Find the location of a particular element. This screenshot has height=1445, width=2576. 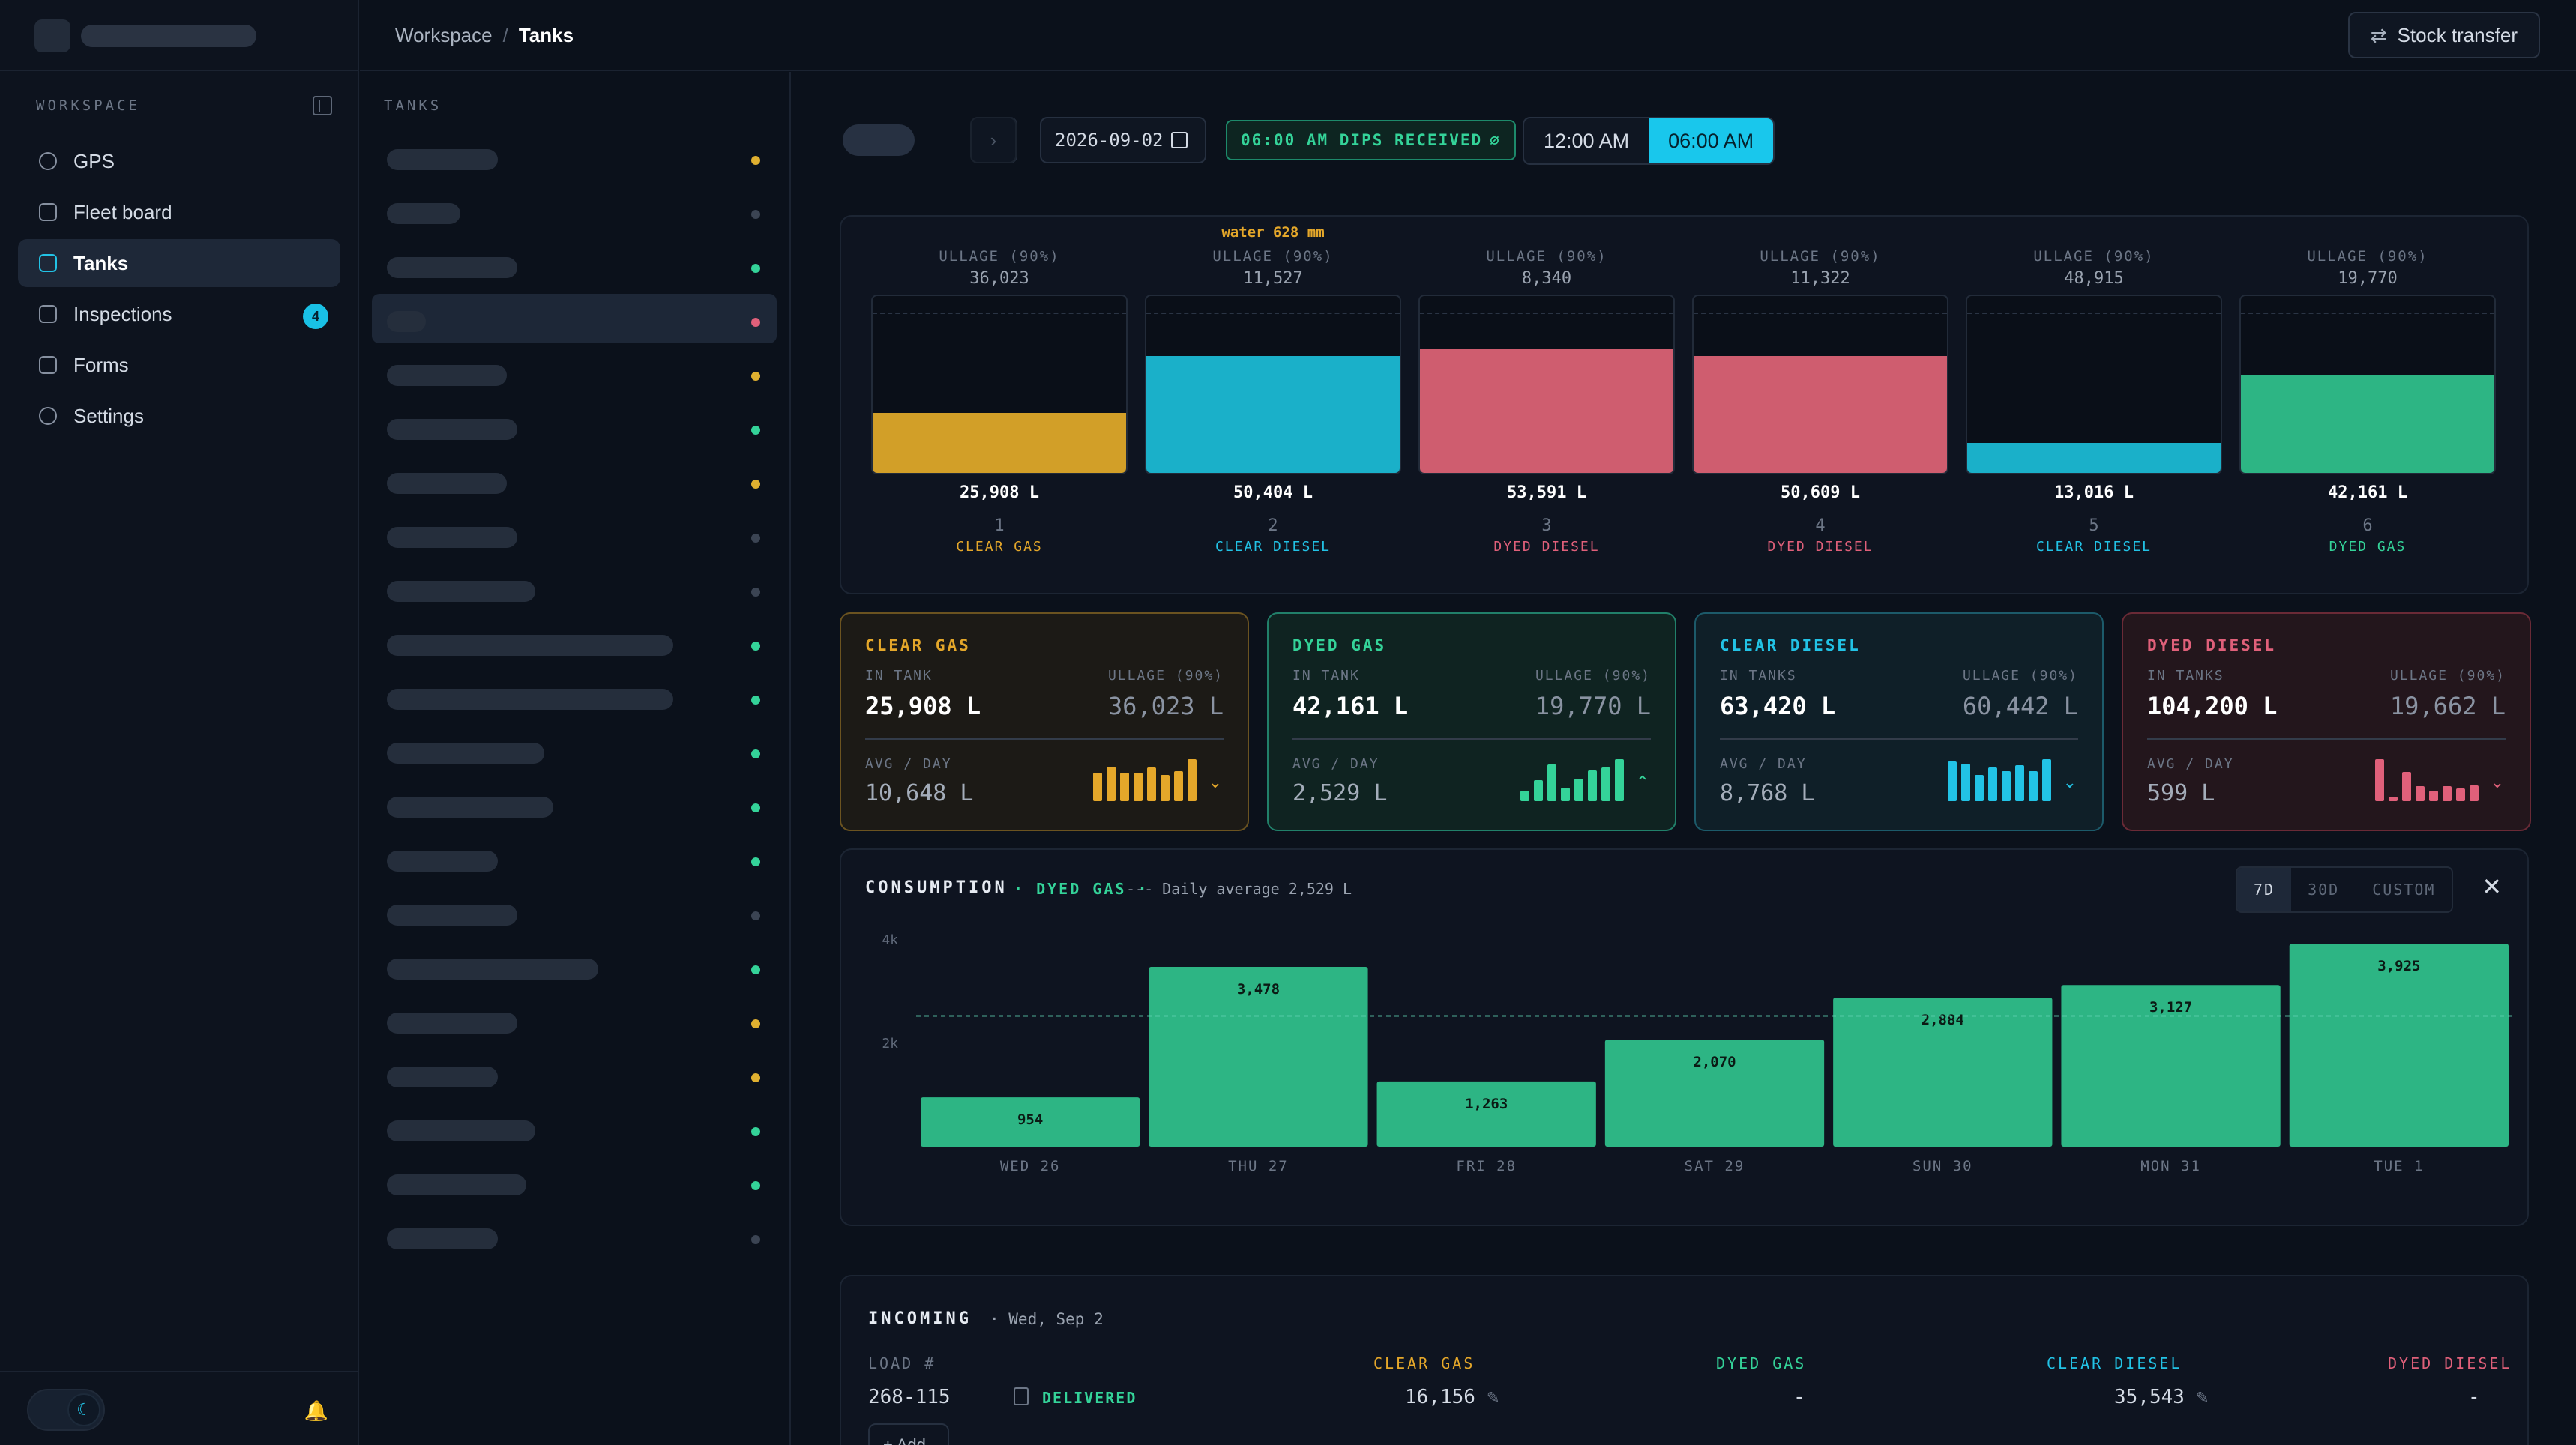

add-load-button: + Add is located at coordinates (908, 1434).